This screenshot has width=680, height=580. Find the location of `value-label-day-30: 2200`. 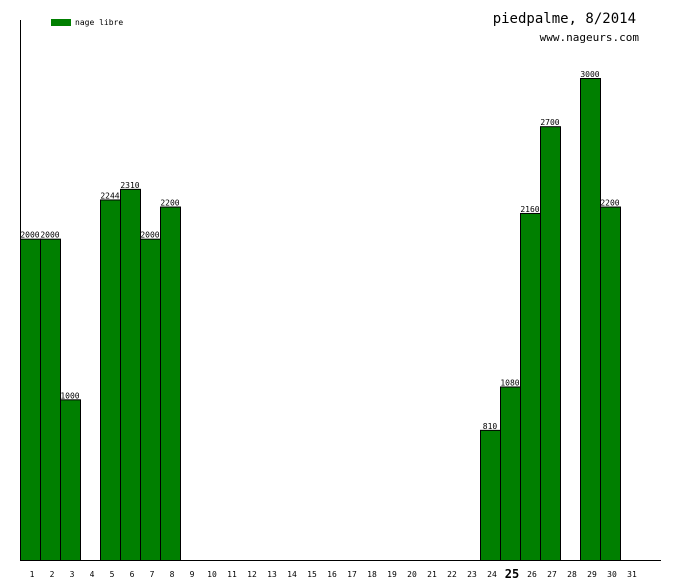

value-label-day-30: 2200 is located at coordinates (609, 203).